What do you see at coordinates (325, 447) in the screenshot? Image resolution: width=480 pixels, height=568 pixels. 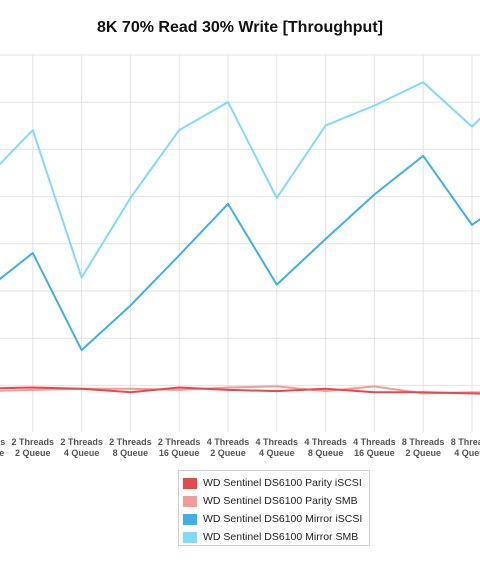 I see `x-tick-label: 4 Threads 8 Queue` at bounding box center [325, 447].